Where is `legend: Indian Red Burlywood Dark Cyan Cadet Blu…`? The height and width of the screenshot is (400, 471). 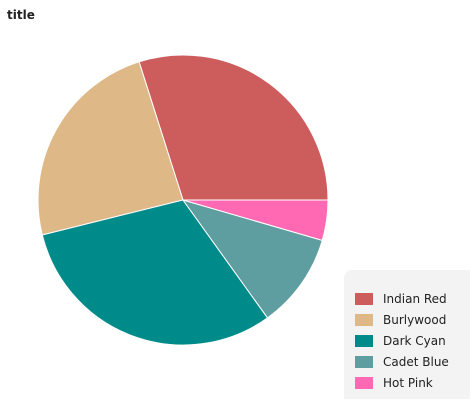
legend: Indian Red Burlywood Dark Cyan Cadet Blu… is located at coordinates (407, 334).